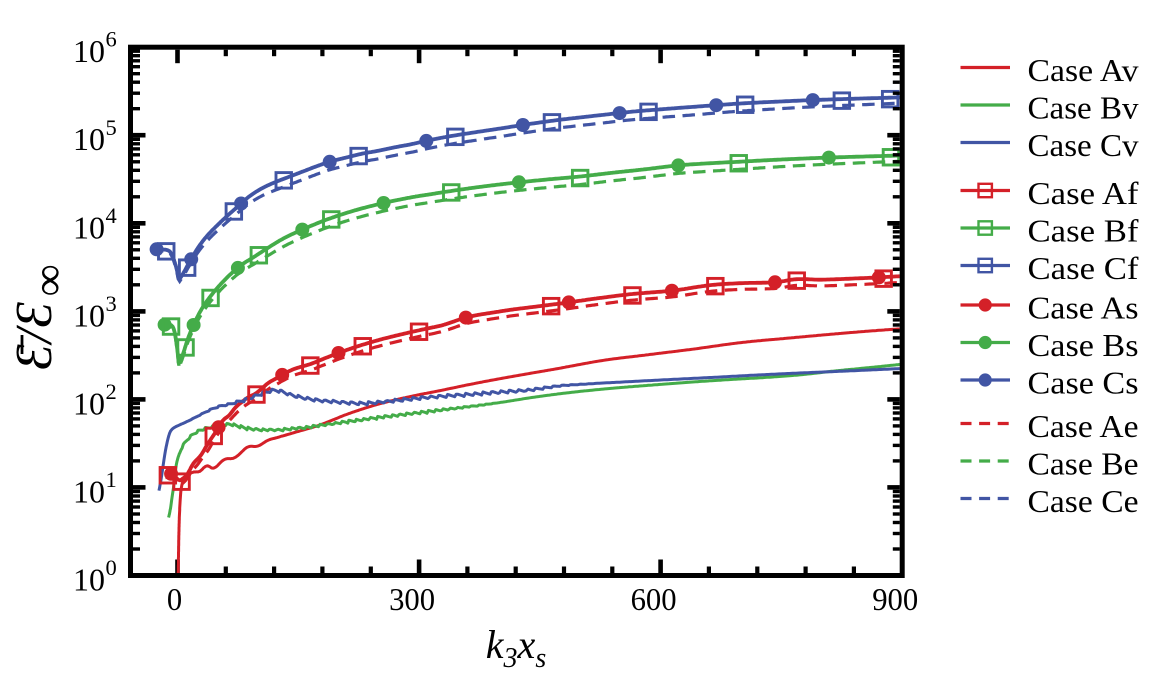  Describe the element at coordinates (111, 391) in the screenshot. I see `svg-text: 2` at that location.